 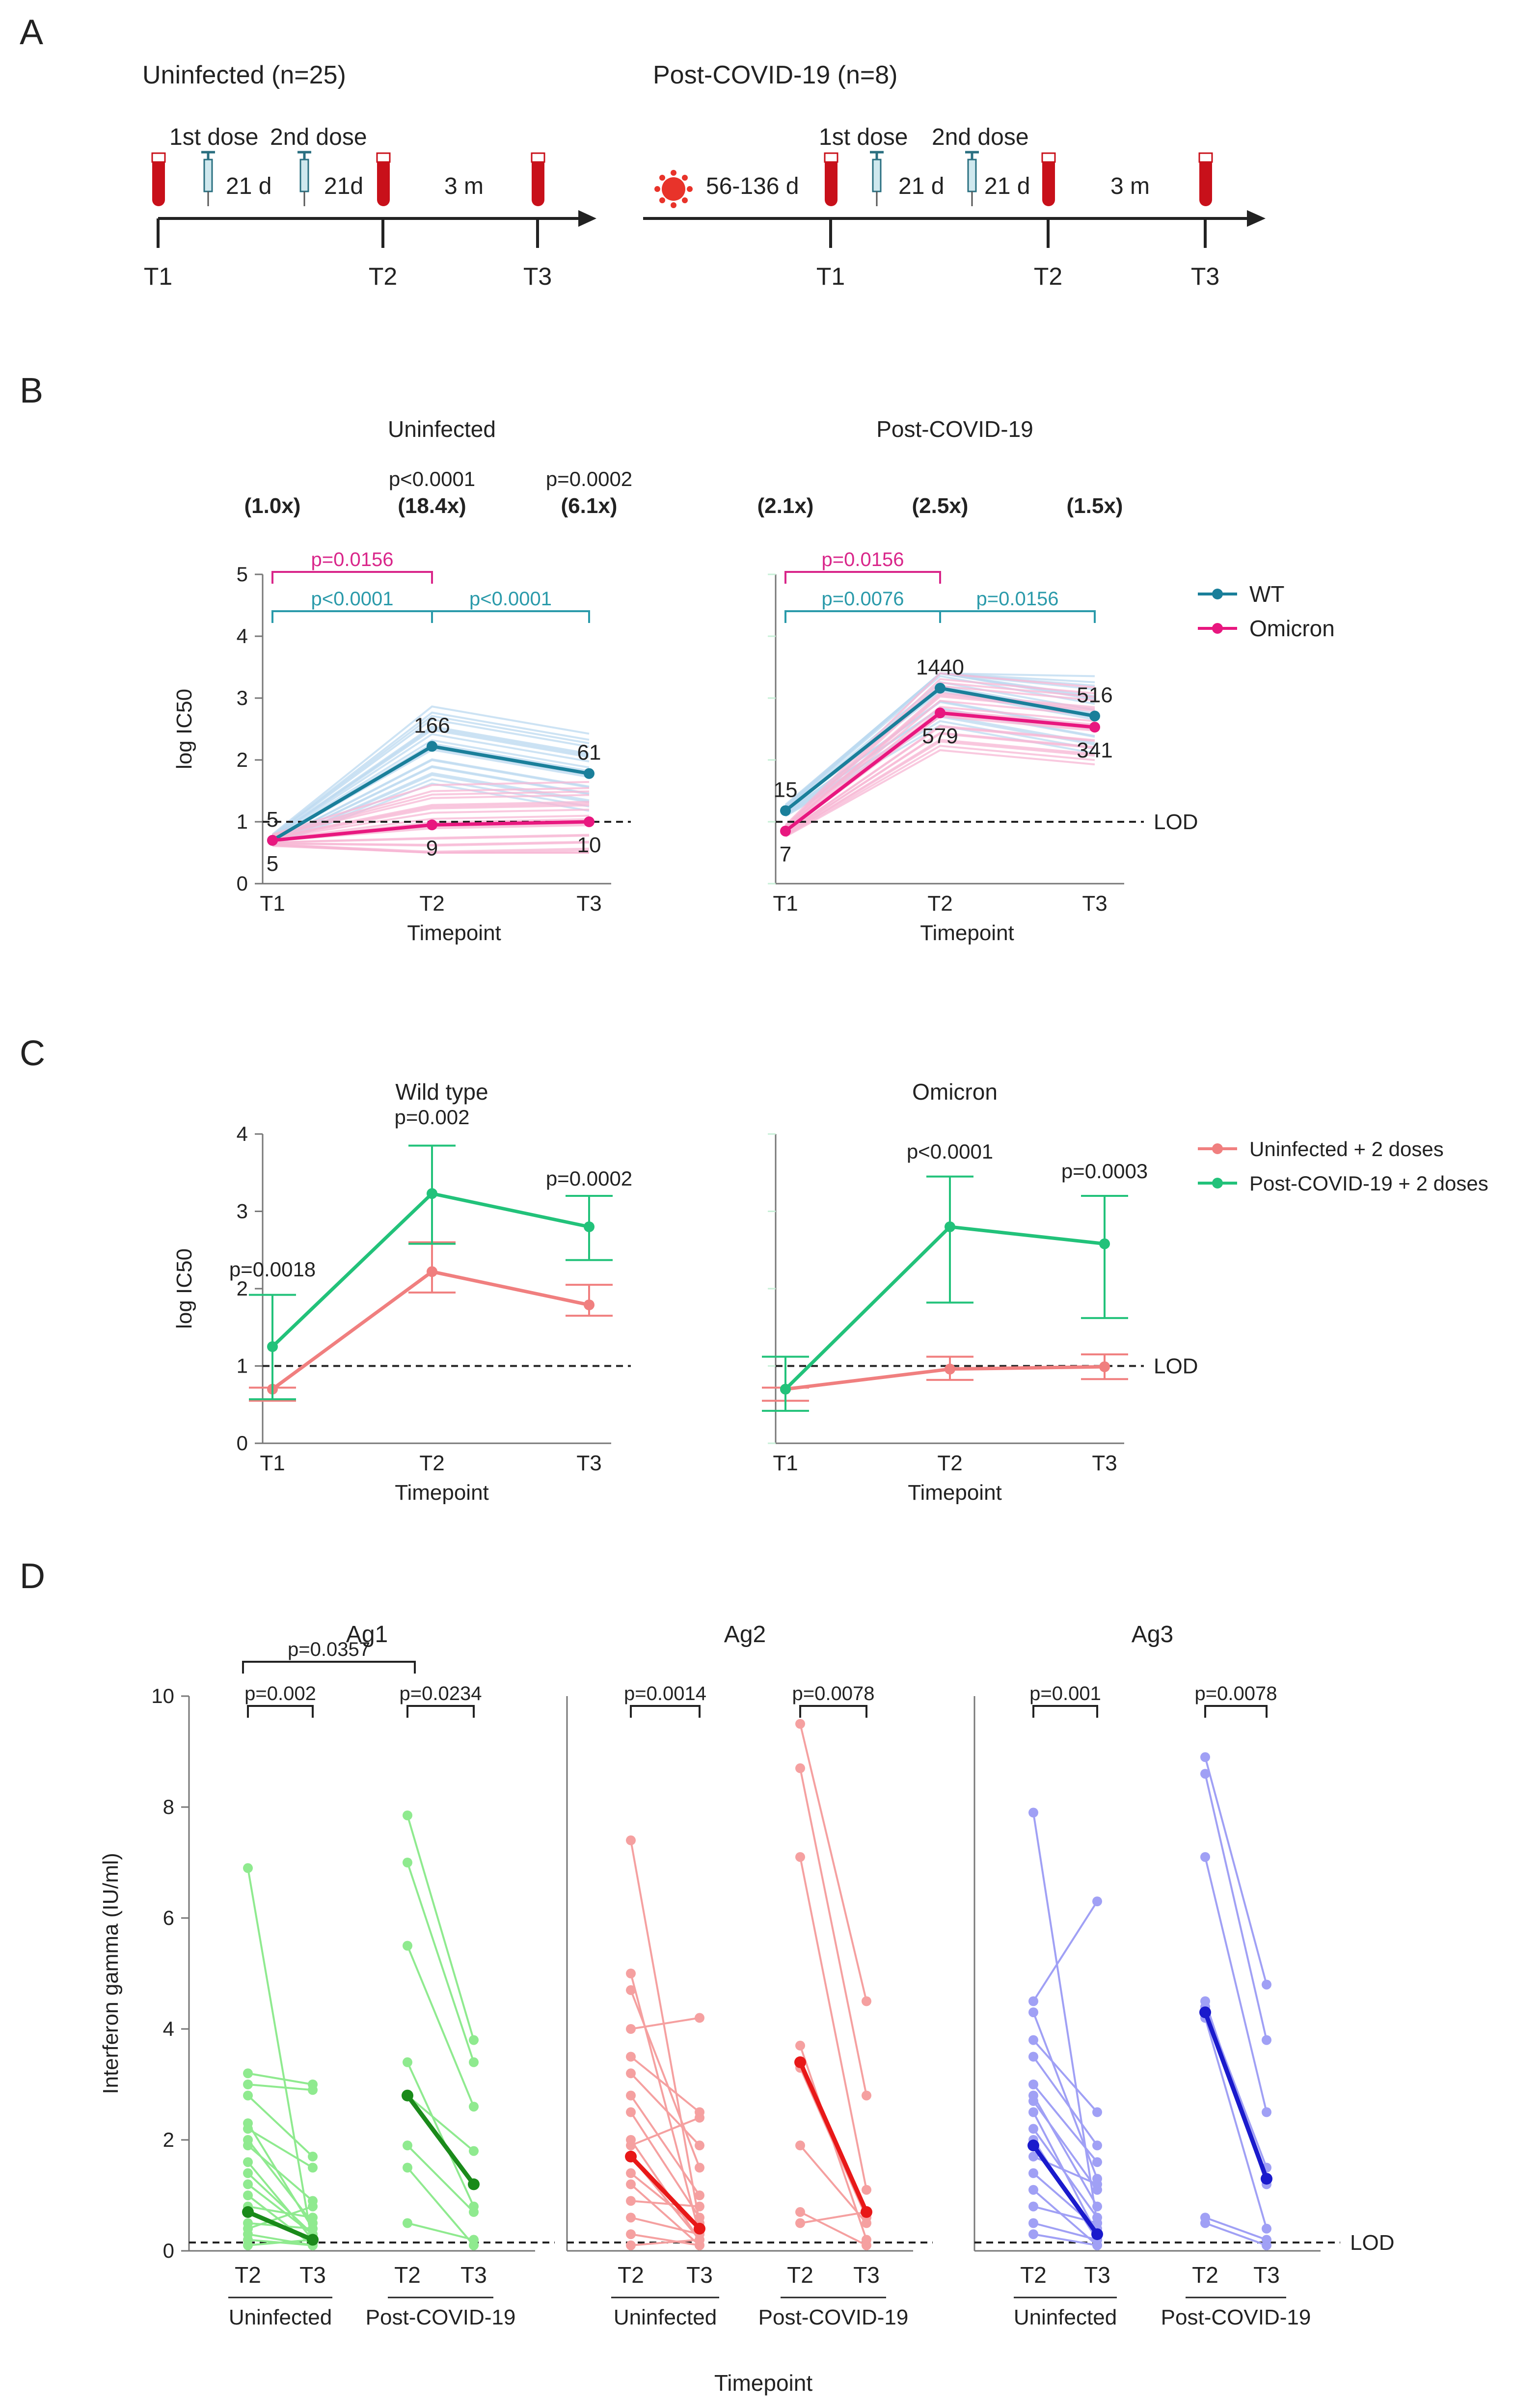 What do you see at coordinates (1007, 186) in the screenshot?
I see `label-right-int2: 21 d` at bounding box center [1007, 186].